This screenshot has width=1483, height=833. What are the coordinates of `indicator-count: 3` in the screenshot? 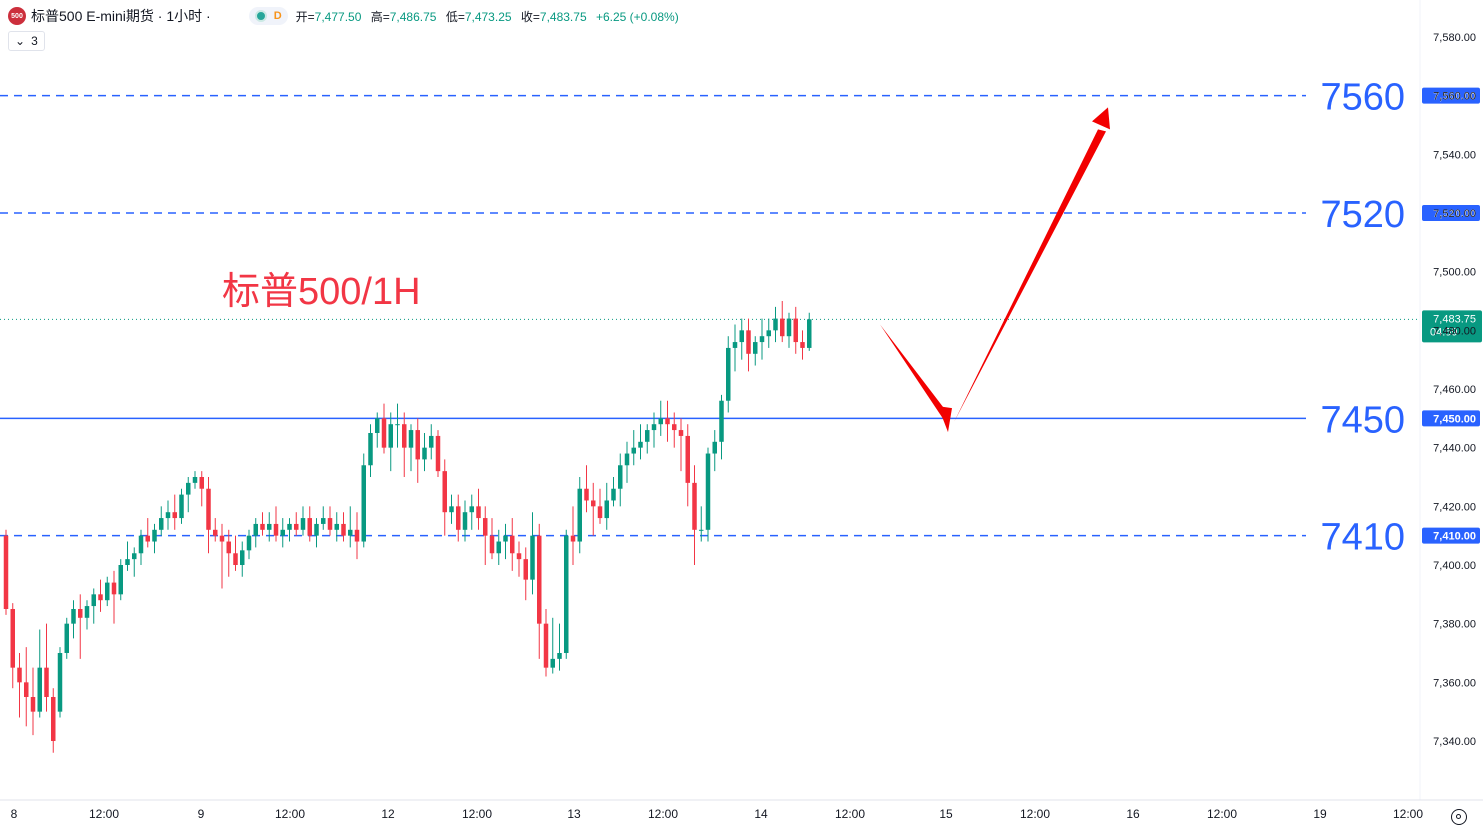 It's located at (34, 41).